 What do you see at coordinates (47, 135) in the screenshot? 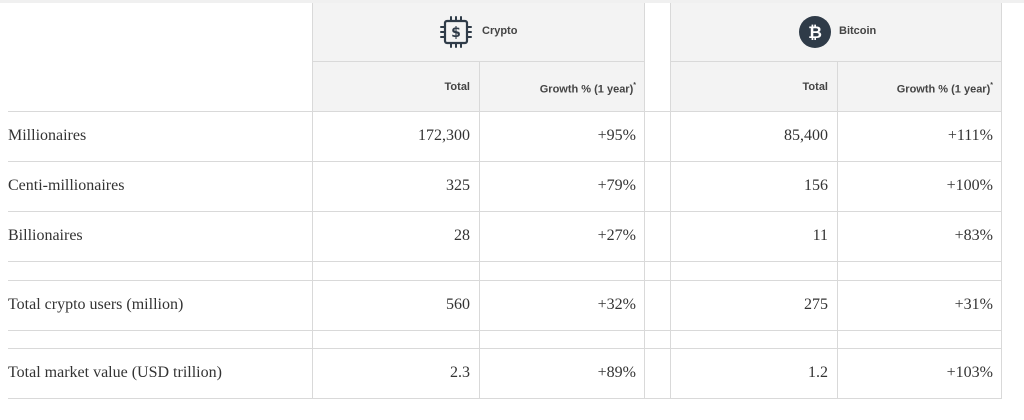
I see `row-label-millionaires: Millionaires` at bounding box center [47, 135].